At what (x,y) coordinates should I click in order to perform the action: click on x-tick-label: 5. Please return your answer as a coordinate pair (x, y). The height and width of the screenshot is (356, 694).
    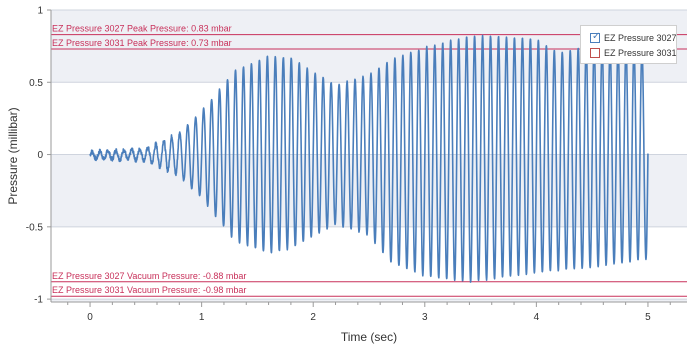
    Looking at the image, I should click on (648, 317).